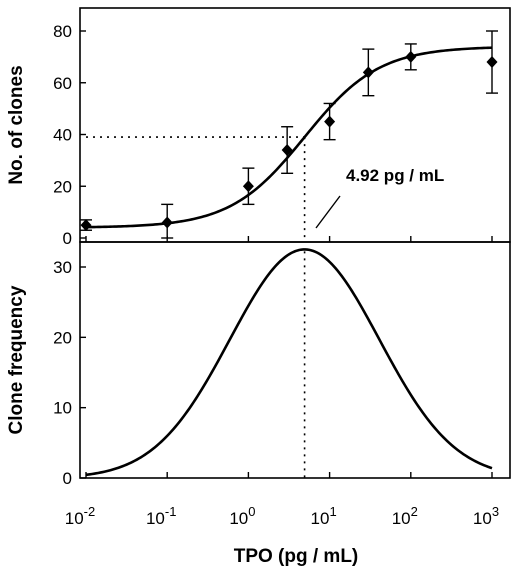 The width and height of the screenshot is (520, 578). What do you see at coordinates (16, 359) in the screenshot?
I see `bottom-y-axis-label: Clone frequency` at bounding box center [16, 359].